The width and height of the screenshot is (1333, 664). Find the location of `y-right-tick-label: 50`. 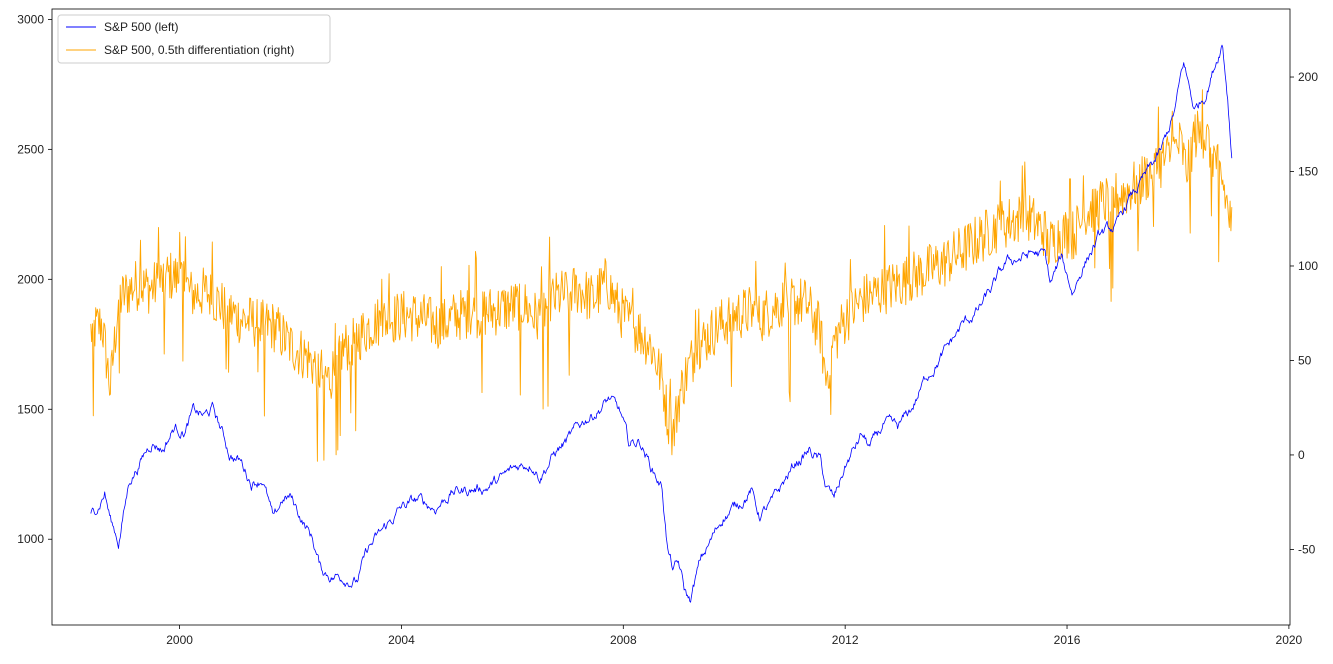

y-right-tick-label: 50 is located at coordinates (1305, 360).